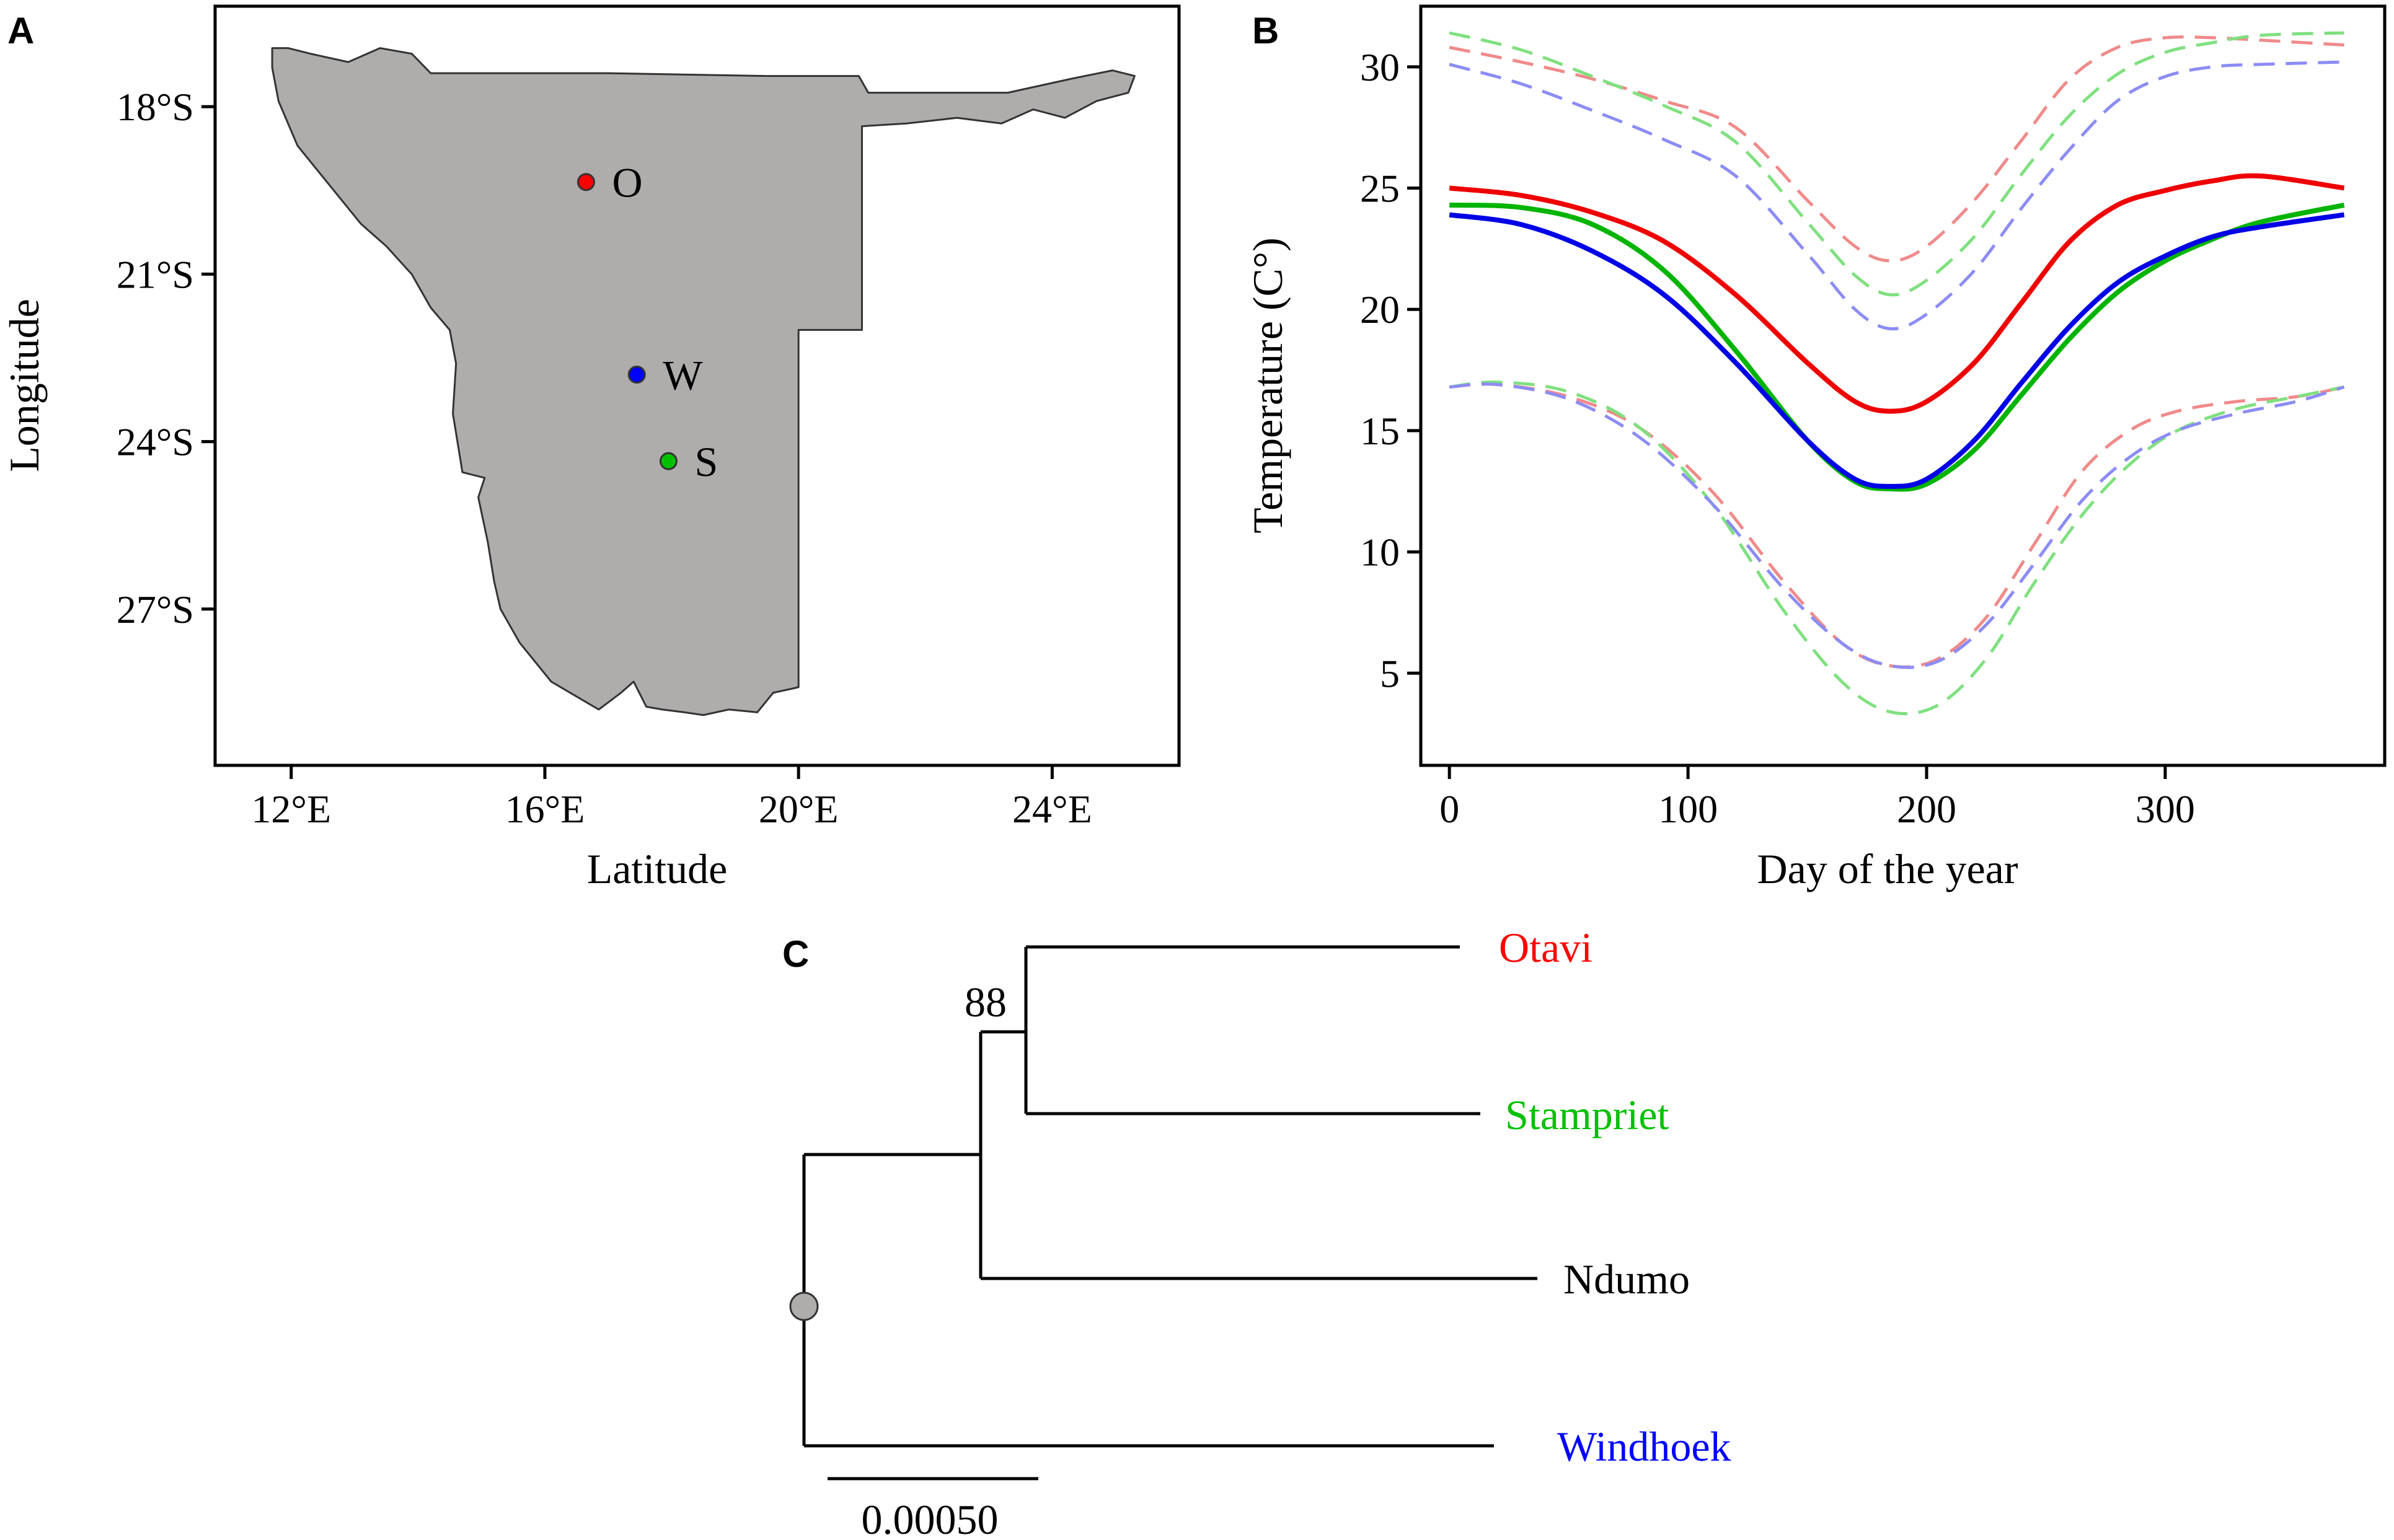 This screenshot has height=1540, width=2394. What do you see at coordinates (647, 322) in the screenshot?
I see `map-sites: O WS` at bounding box center [647, 322].